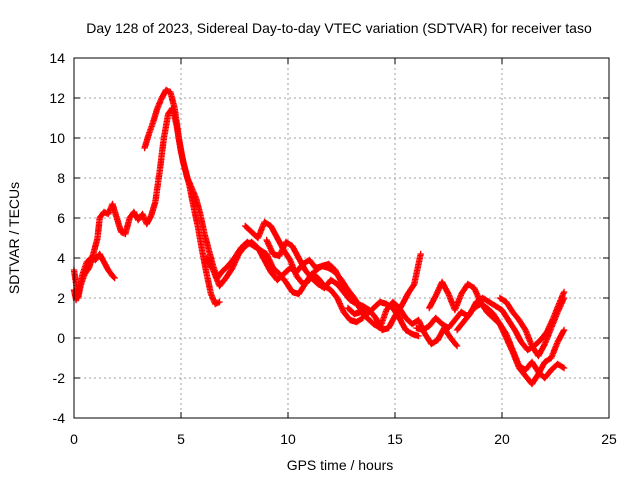 The image size is (640, 480). I want to click on x-axis-label: GPS time / hours, so click(340, 465).